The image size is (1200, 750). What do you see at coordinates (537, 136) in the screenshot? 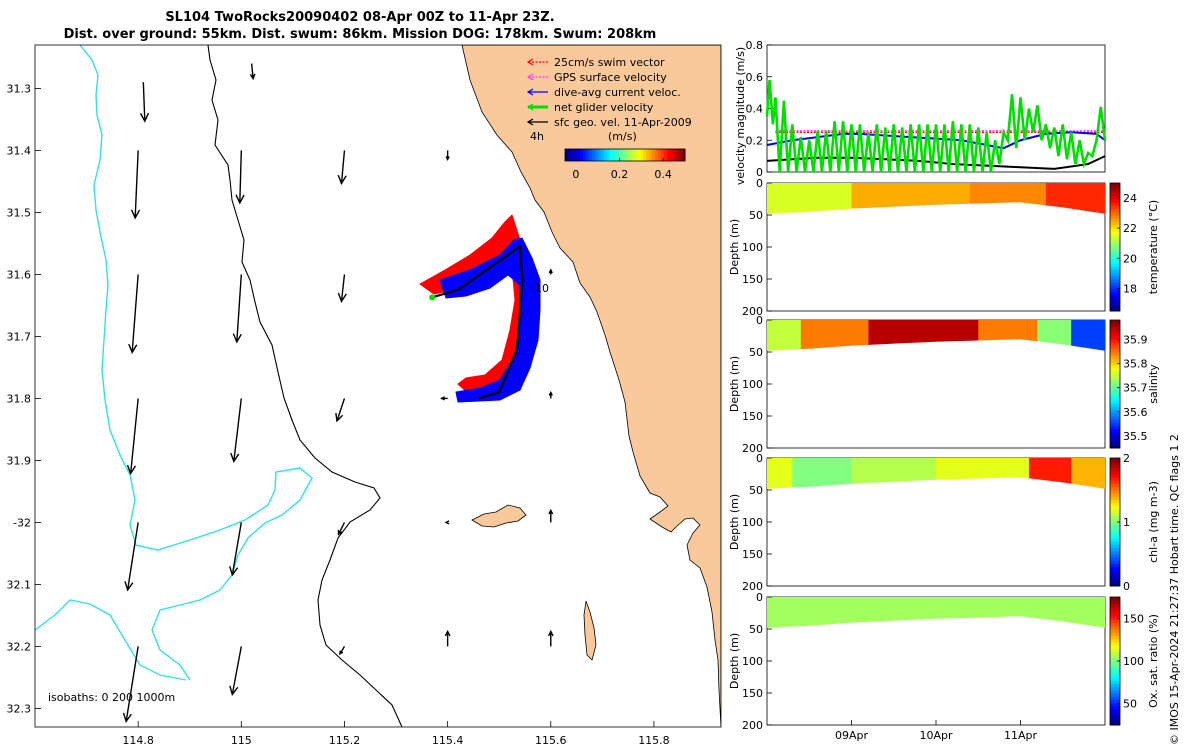
I see `colorbar-scale-label: 4h` at bounding box center [537, 136].